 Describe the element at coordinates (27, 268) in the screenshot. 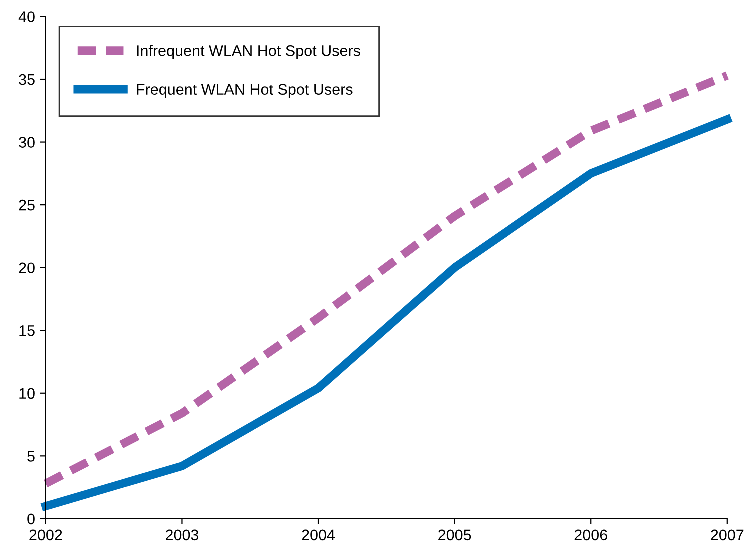

I see `y-tick-label: 20` at that location.